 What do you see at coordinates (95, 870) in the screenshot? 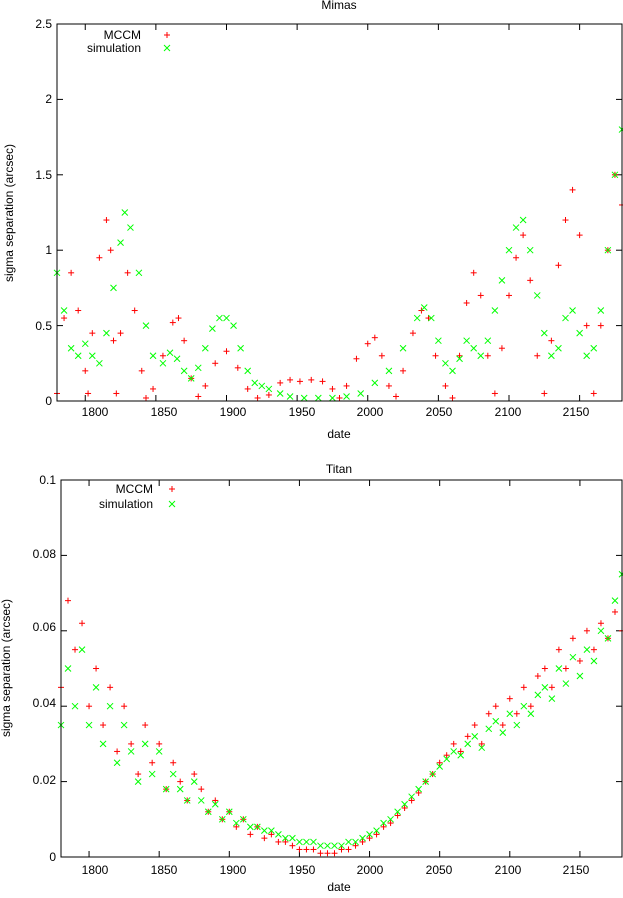
I see `x-tick-label: 1800` at bounding box center [95, 870].